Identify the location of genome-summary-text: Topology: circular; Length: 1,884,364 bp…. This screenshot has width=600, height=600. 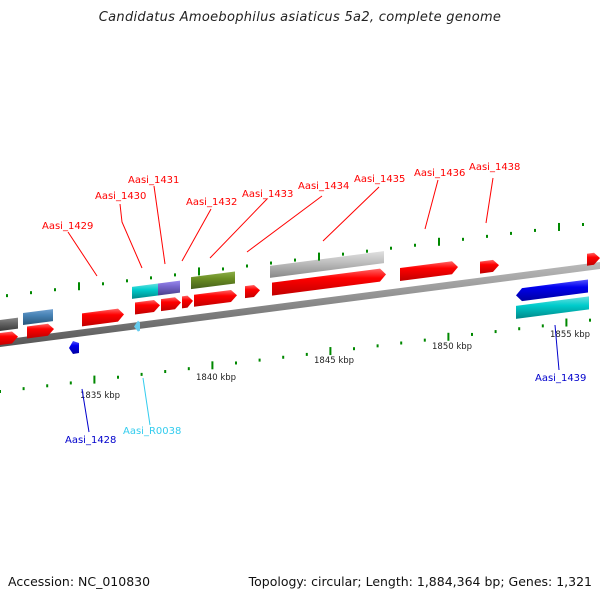
(420, 581).